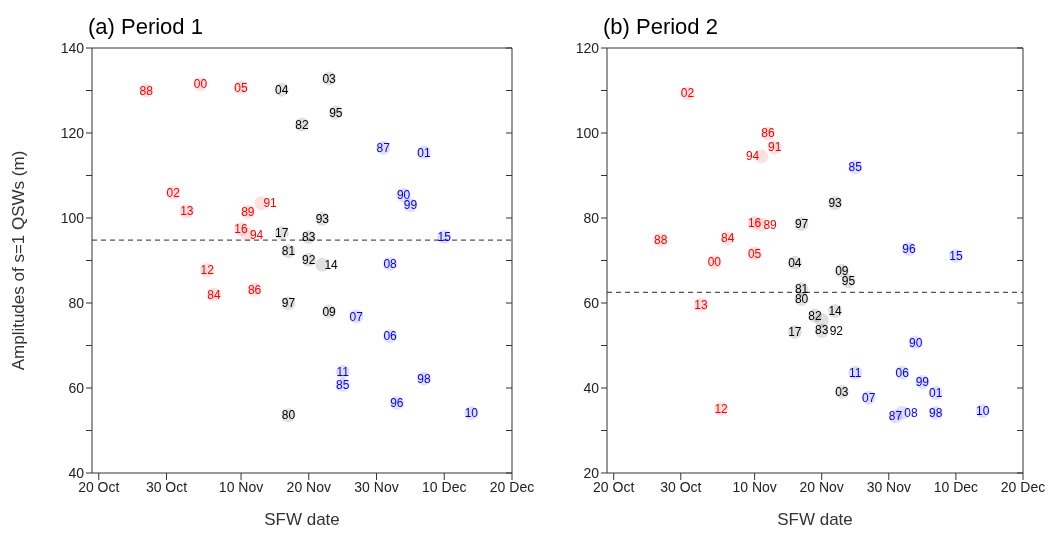 This screenshot has width=1057, height=536. What do you see at coordinates (471, 413) in the screenshot?
I see `annotation: 10` at bounding box center [471, 413].